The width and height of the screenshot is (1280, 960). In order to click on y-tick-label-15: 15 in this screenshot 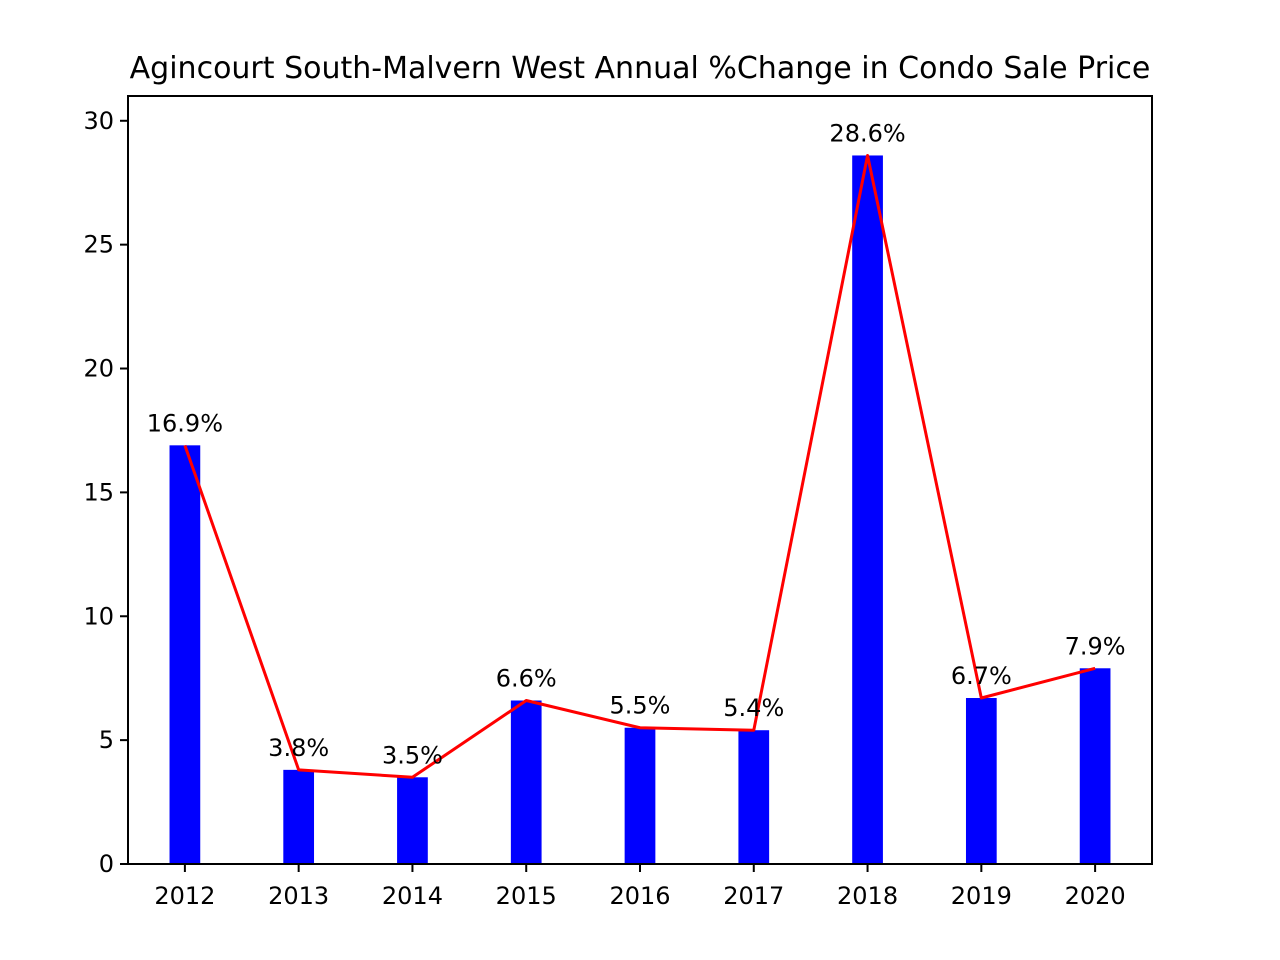, I will do `click(98, 492)`.